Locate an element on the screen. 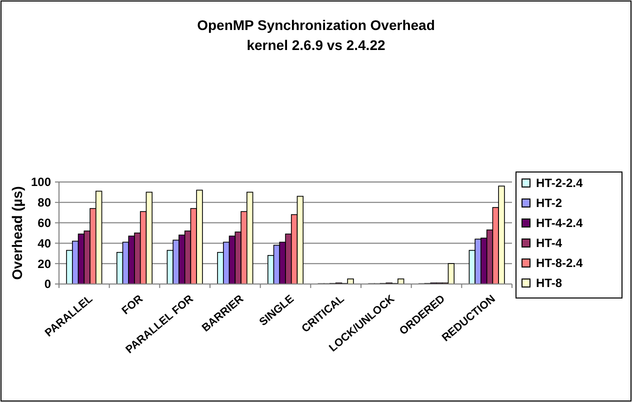  legend-label: HT-4 is located at coordinates (549, 243).